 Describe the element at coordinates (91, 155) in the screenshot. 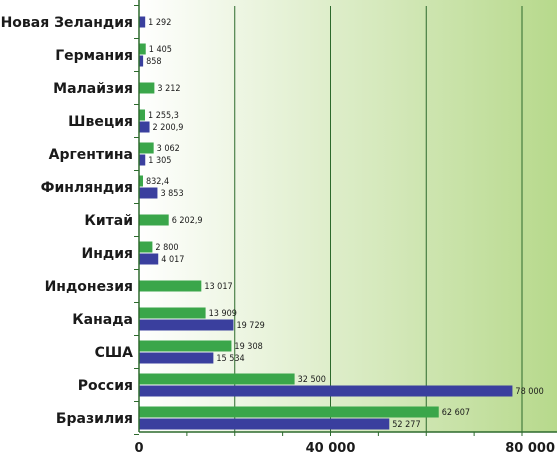

I see `category-label: Аргентина` at that location.